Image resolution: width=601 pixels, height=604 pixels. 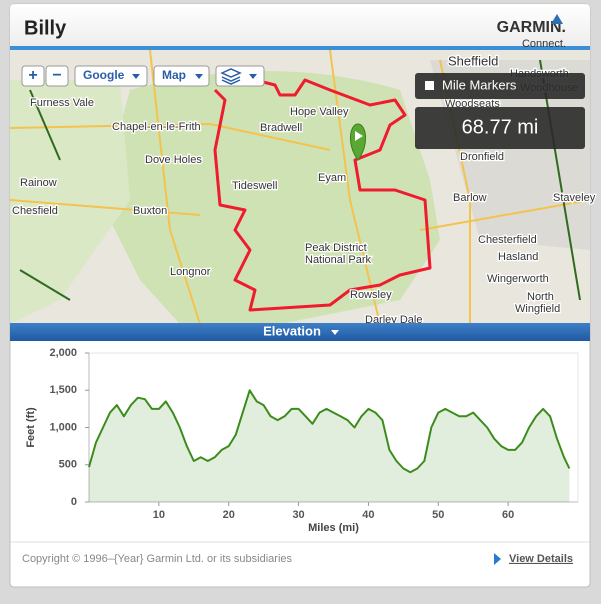 What do you see at coordinates (482, 157) in the screenshot?
I see `map-label: Dronfield` at bounding box center [482, 157].